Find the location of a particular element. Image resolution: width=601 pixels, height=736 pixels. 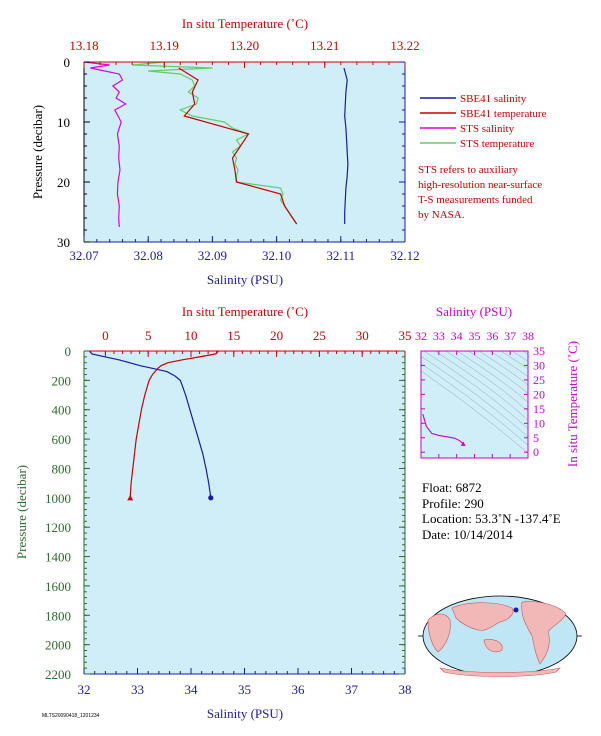

series-line-sts-salinity is located at coordinates (105, 144).